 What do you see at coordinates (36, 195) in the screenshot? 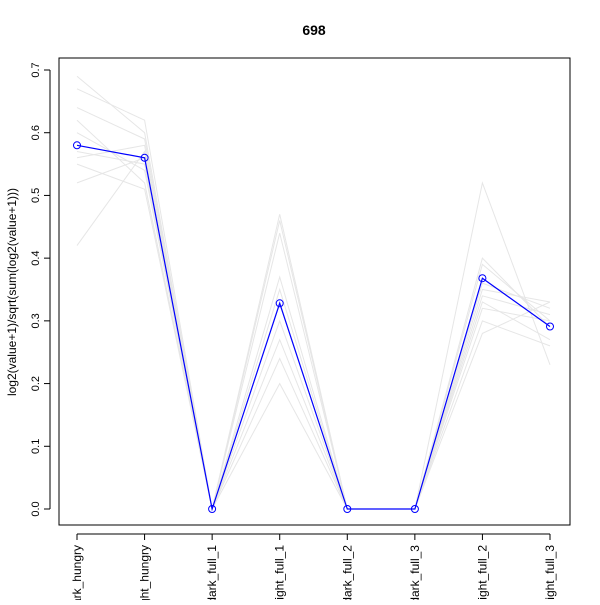
I see `y-tick-label: 0.5` at bounding box center [36, 195].